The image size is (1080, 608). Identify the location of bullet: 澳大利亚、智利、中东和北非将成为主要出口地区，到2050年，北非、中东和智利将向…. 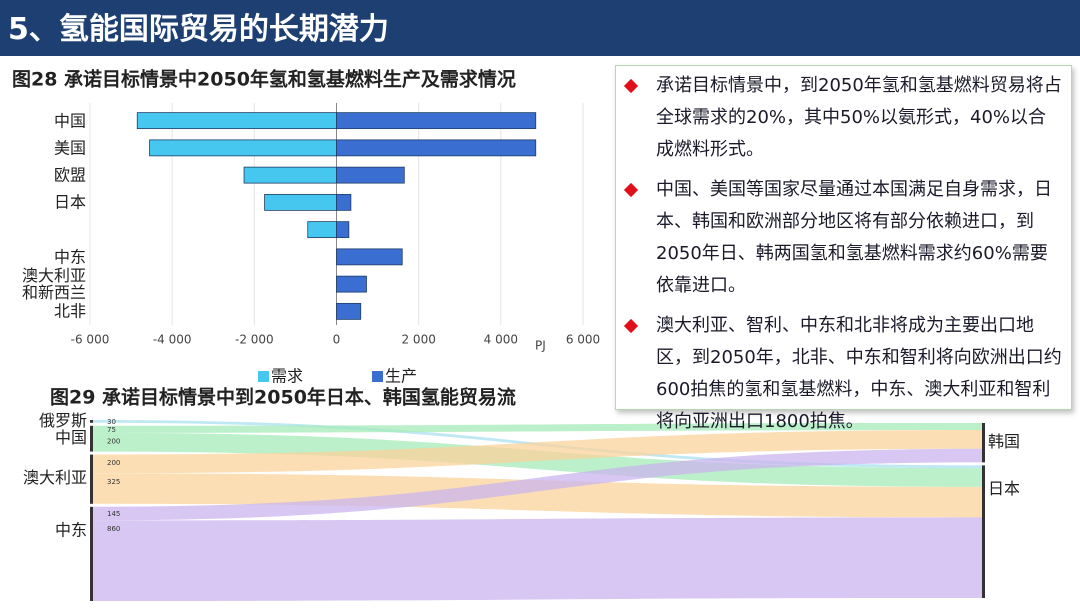
(843, 374).